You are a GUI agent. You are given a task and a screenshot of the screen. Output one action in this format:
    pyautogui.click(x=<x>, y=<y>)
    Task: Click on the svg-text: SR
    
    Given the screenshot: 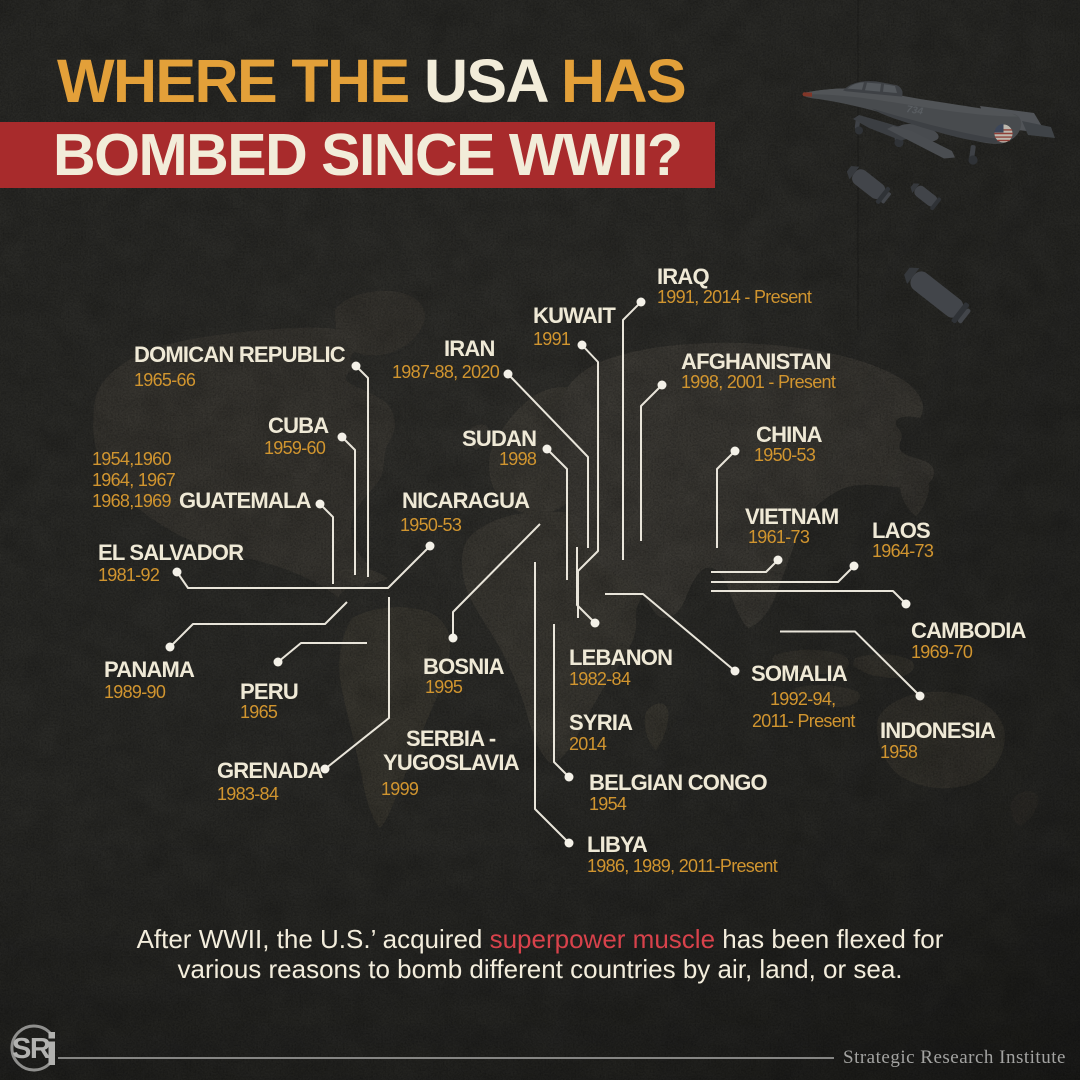 What is the action you would take?
    pyautogui.click(x=31, y=1049)
    